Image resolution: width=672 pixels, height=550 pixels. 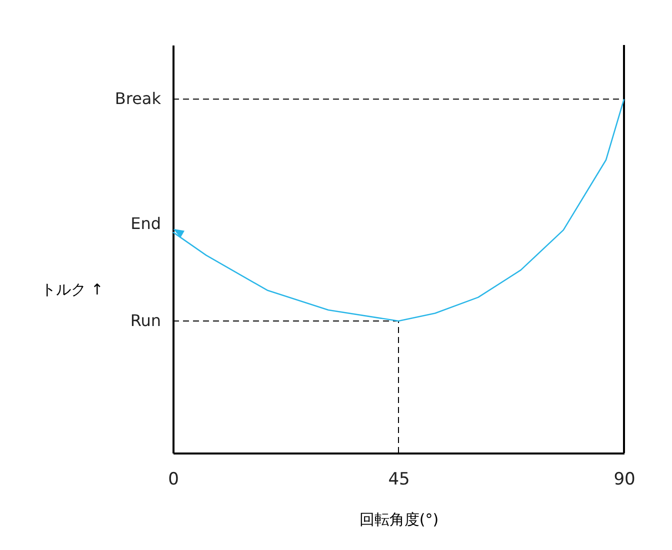 What do you see at coordinates (399, 519) in the screenshot?
I see `x-axis-title: 回転角度(°)` at bounding box center [399, 519].